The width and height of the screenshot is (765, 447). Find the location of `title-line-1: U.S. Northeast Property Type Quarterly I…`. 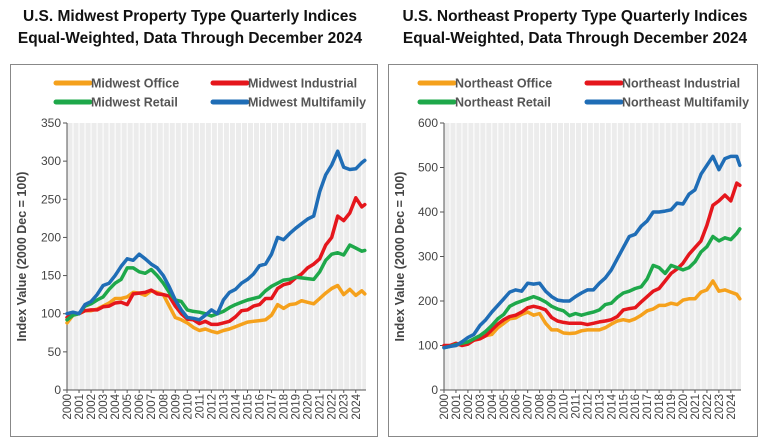

title-line-1: U.S. Northeast Property Type Quarterly I… is located at coordinates (575, 16).